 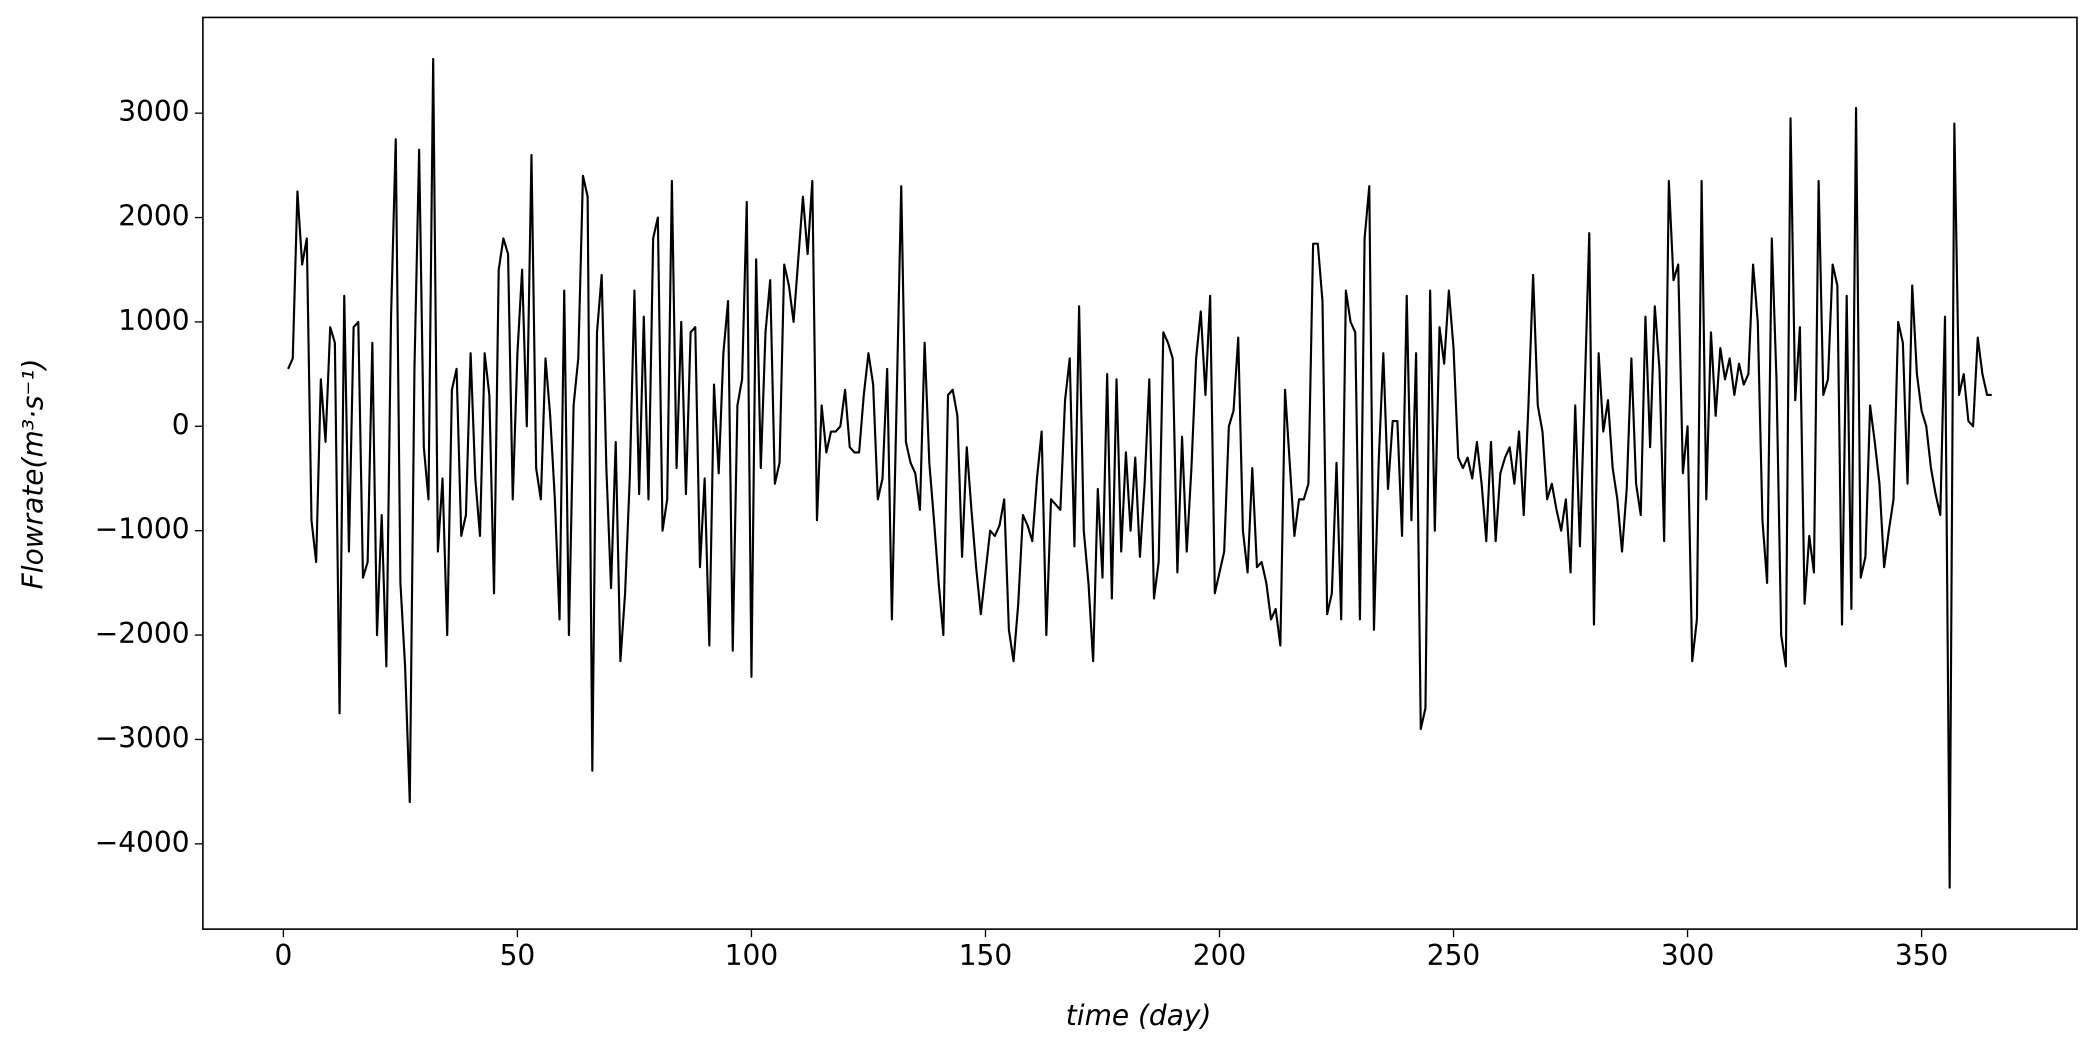 What do you see at coordinates (142, 842) in the screenshot?
I see `y-tick-label: −4000` at bounding box center [142, 842].